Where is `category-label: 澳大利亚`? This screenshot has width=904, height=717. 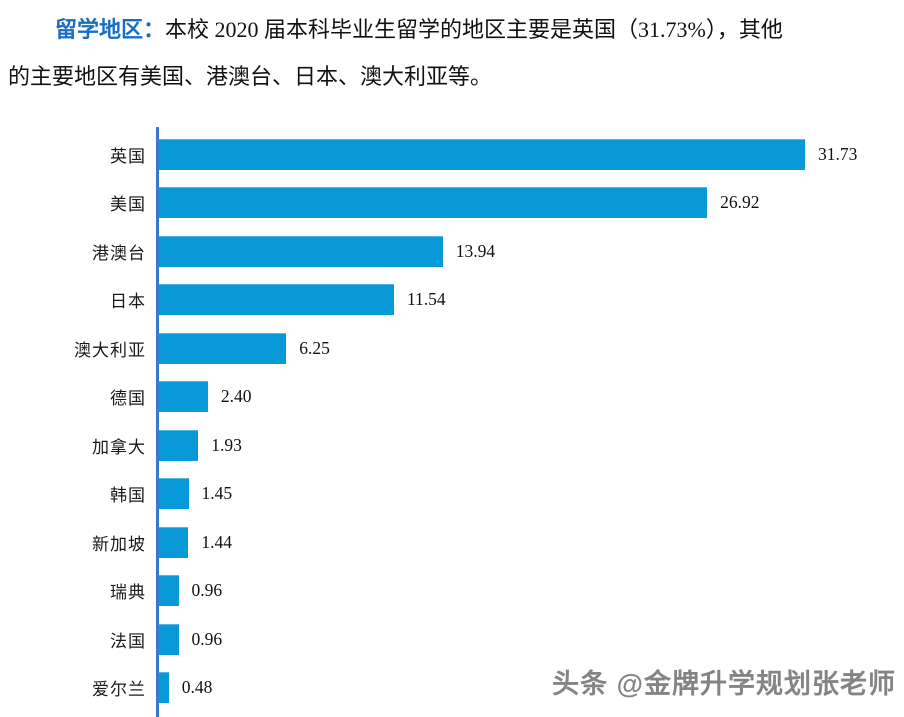 category-label: 澳大利亚 is located at coordinates (110, 350).